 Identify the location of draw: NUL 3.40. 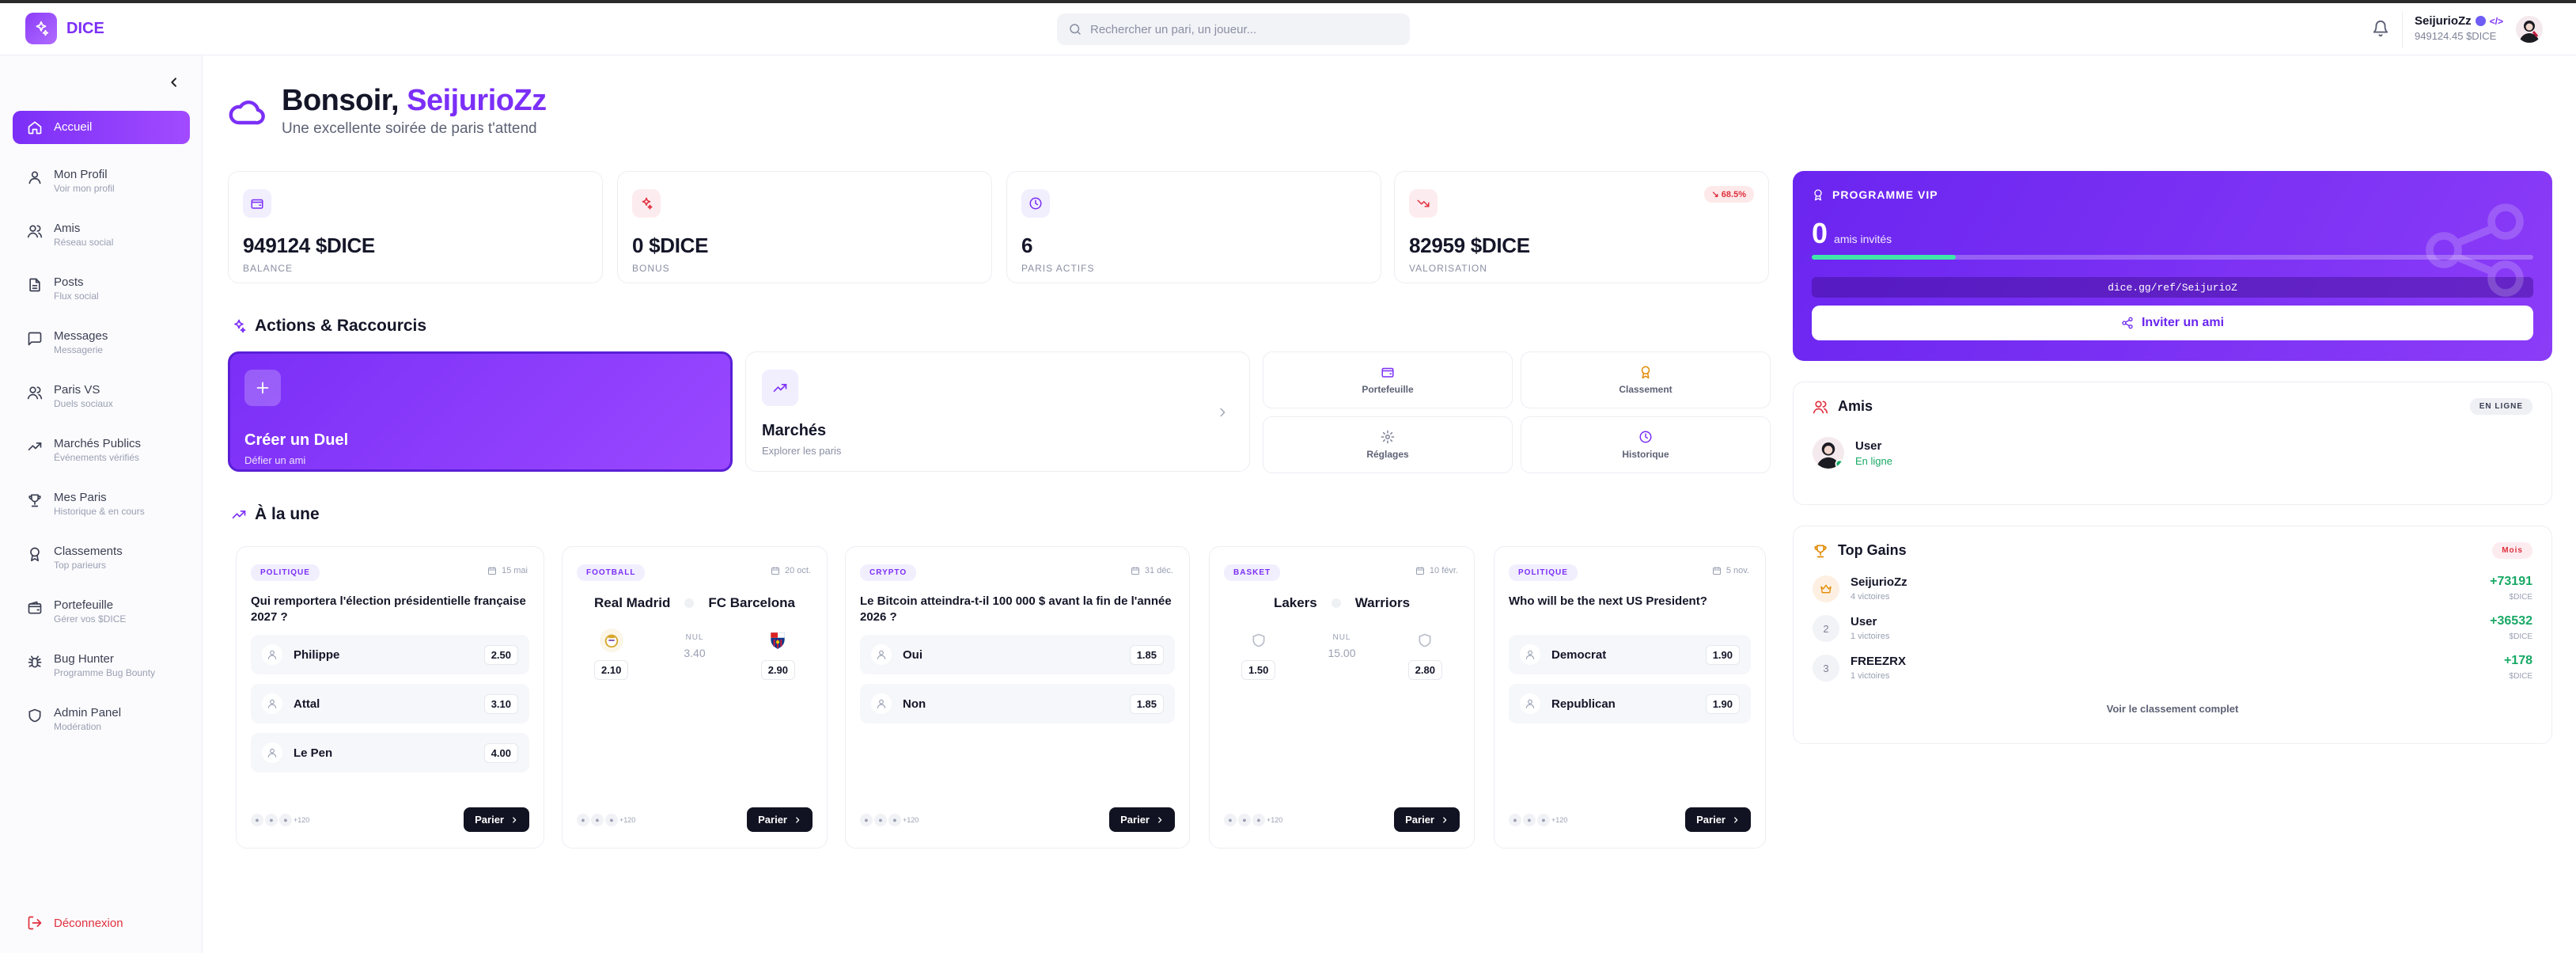
(694, 643).